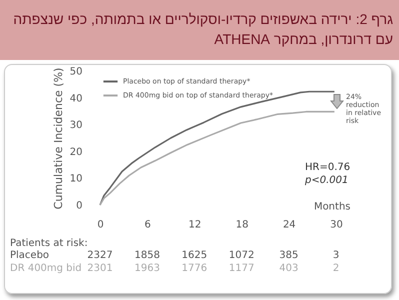  I want to click on text: 403, so click(288, 268).